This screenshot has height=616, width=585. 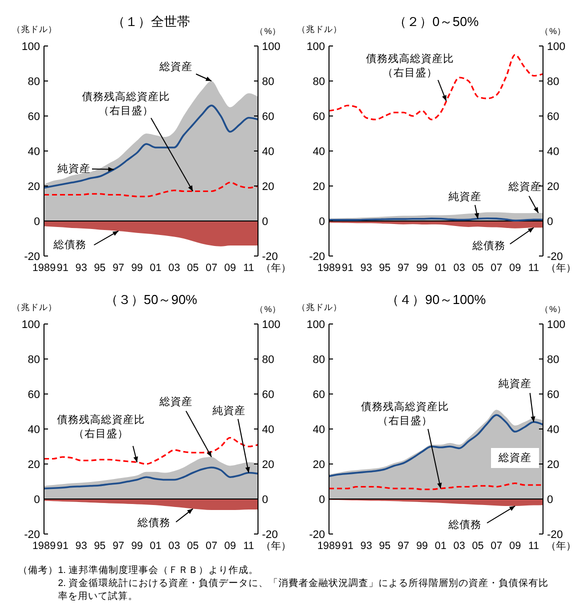 I want to click on y2-tick-label: 20, so click(x=268, y=187).